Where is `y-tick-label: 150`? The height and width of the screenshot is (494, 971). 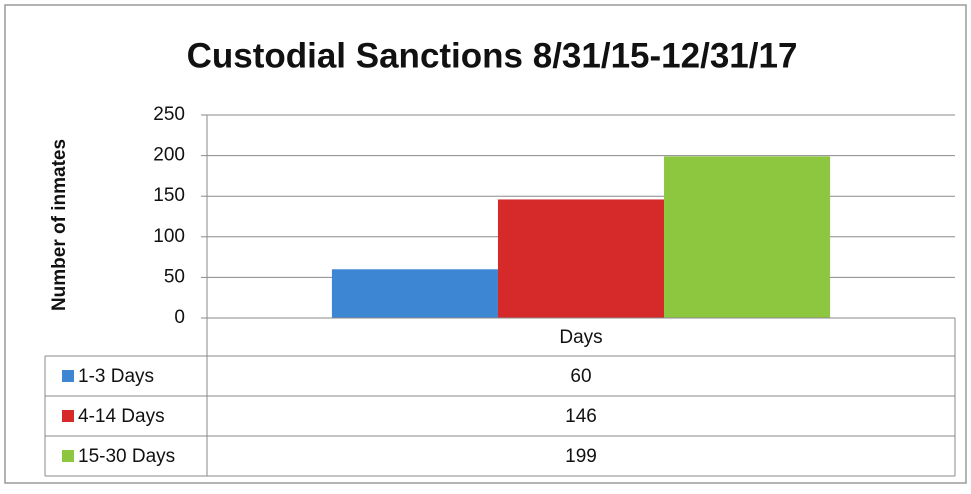
y-tick-label: 150 is located at coordinates (169, 195).